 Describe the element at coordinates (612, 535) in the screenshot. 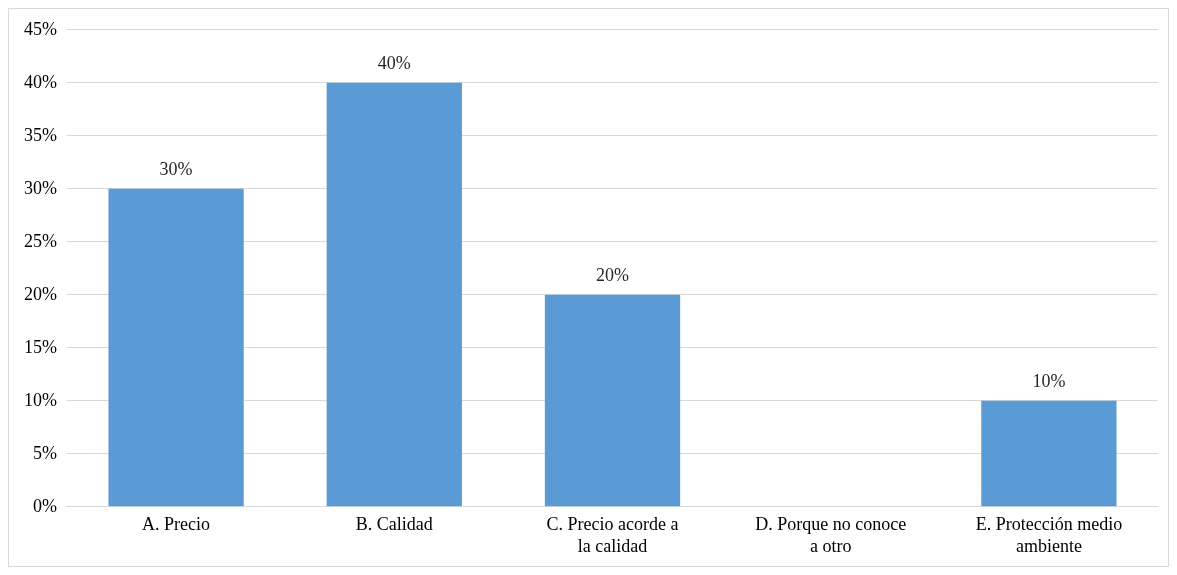

I see `x-tick-label: C. Precio acorde a la calidad` at that location.